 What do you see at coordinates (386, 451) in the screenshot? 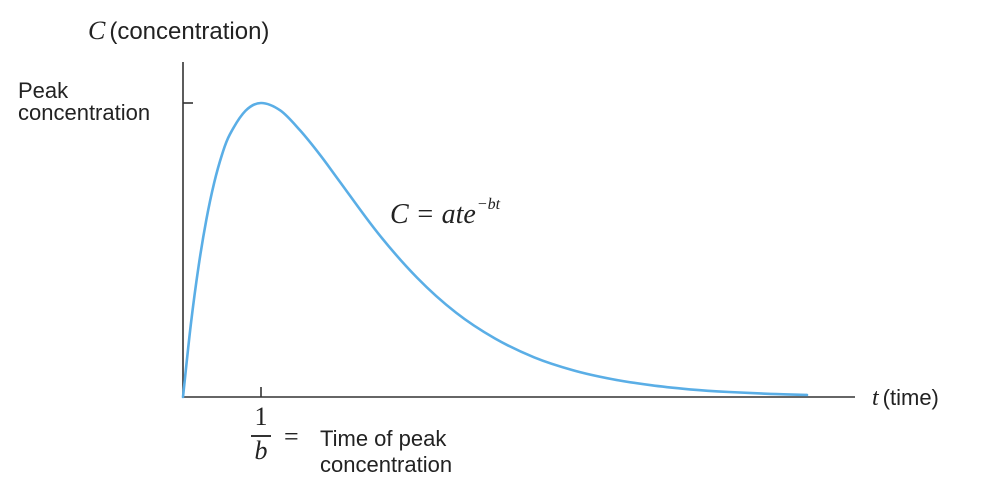
I see `peak-time-description: Time of peak concentration` at bounding box center [386, 451].